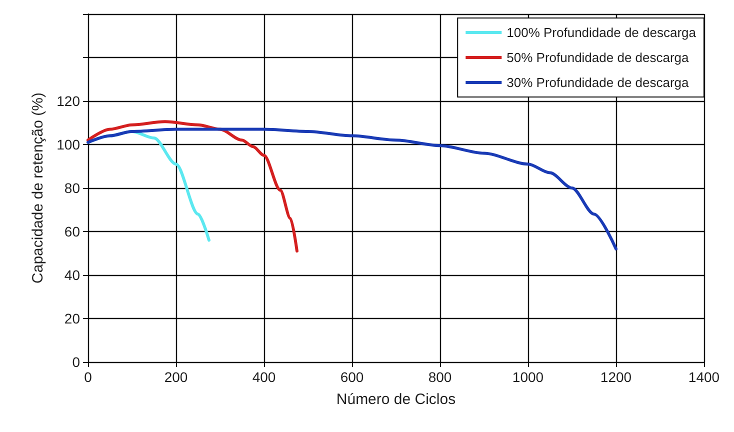 This screenshot has height=432, width=734. What do you see at coordinates (192, 186) in the screenshot?
I see `line-series` at bounding box center [192, 186].